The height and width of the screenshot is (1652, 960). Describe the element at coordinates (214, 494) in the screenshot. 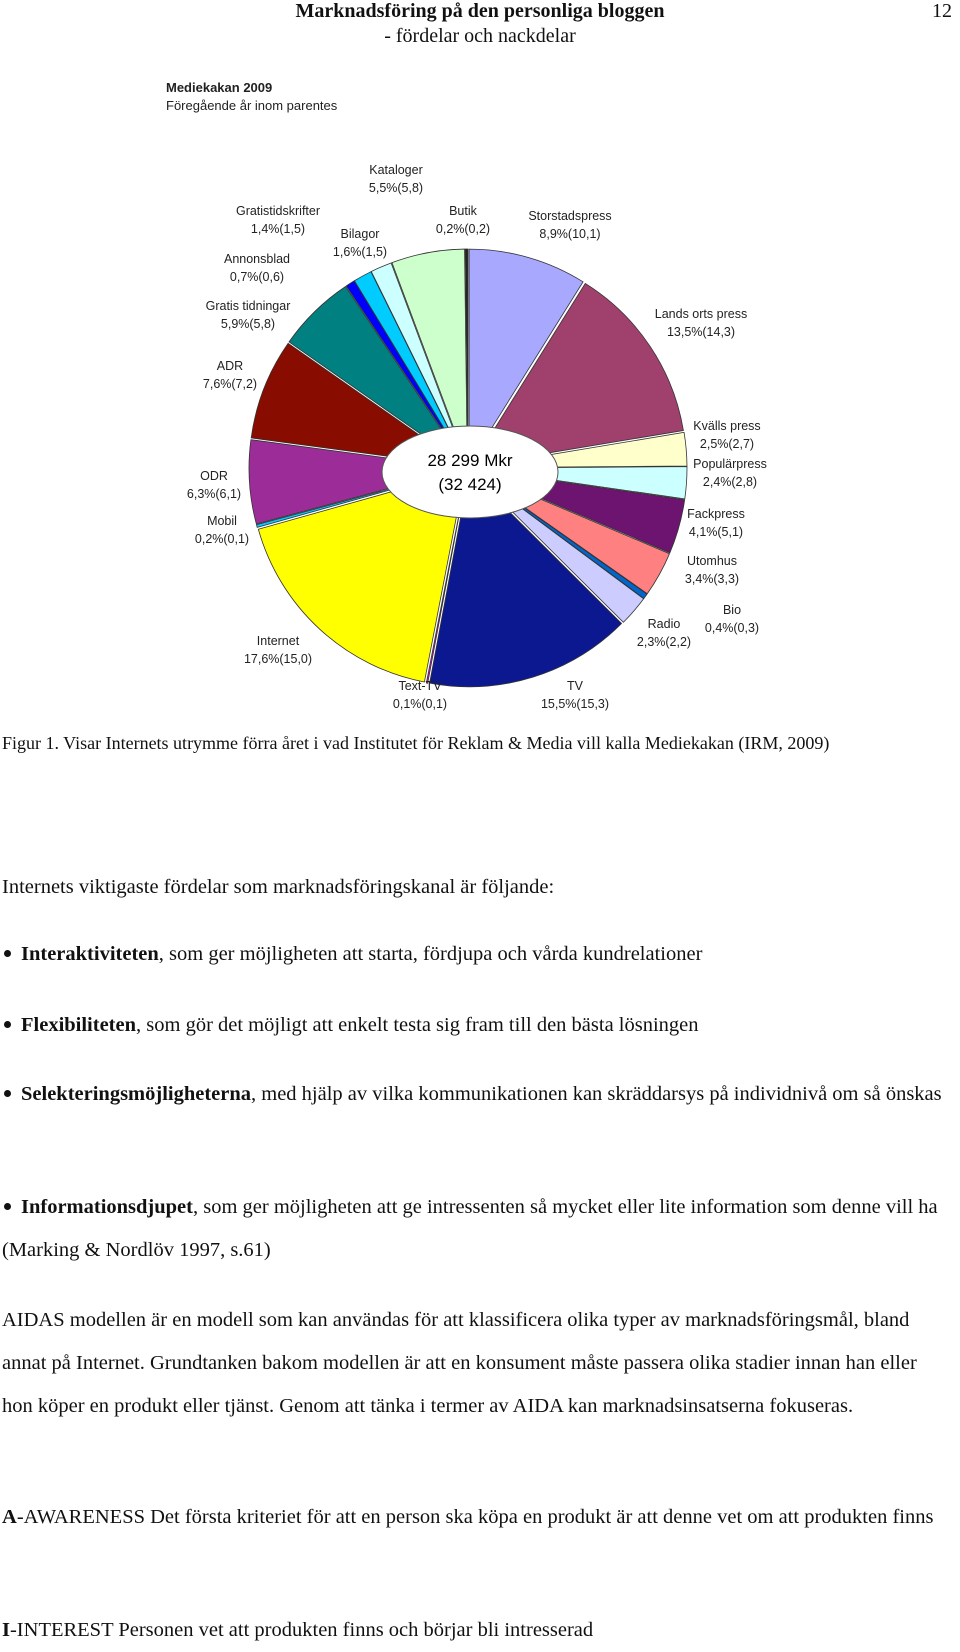

I see `slice-value-label: 6,3%(6,1)` at that location.